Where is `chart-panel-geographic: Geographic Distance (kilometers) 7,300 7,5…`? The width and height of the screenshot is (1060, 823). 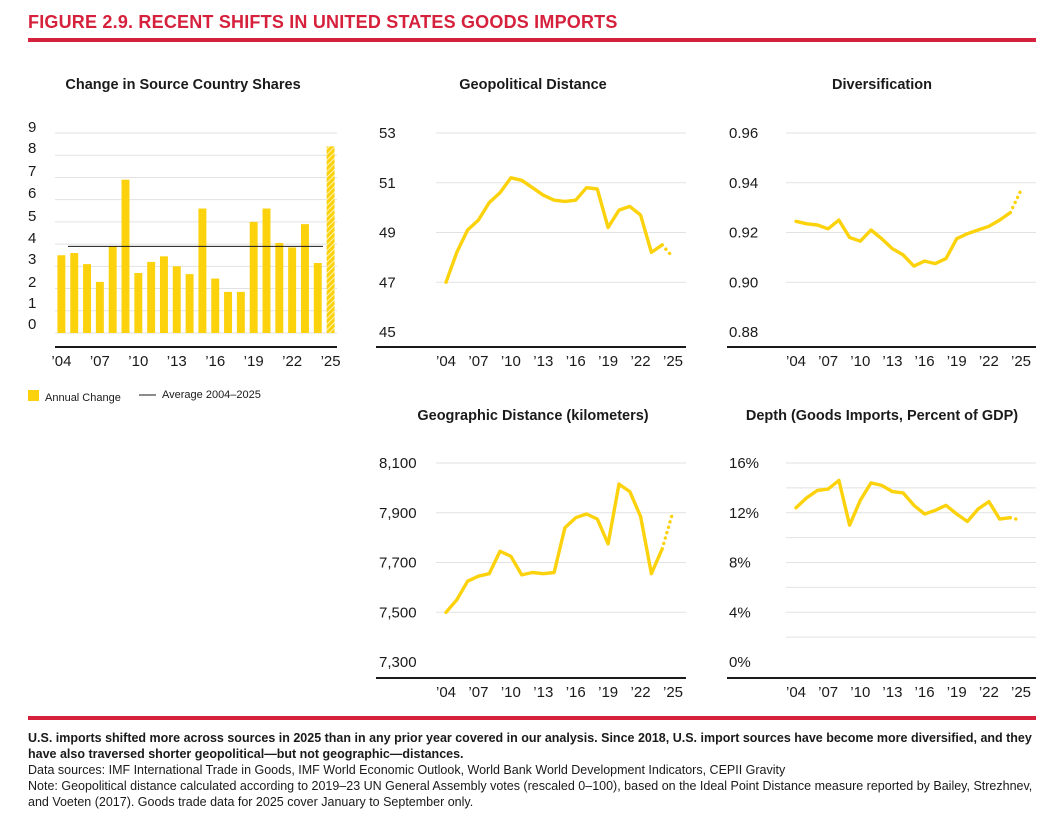 chart-panel-geographic: Geographic Distance (kilometers) 7,300 7,5… is located at coordinates (531, 554).